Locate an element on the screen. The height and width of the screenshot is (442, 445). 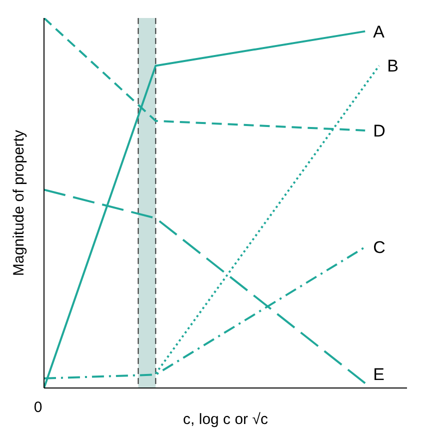
y-axis-title: Magnitude of property is located at coordinates (19, 203).